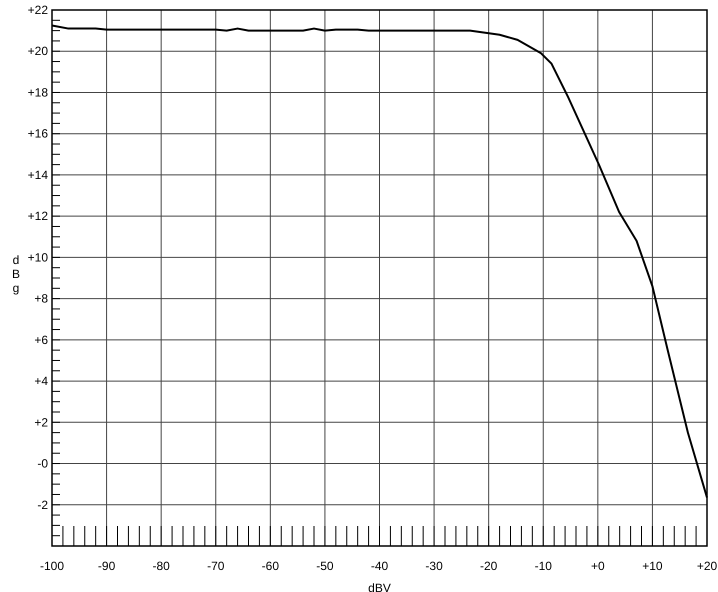  I want to click on y-tick-label: +22, so click(38, 10).